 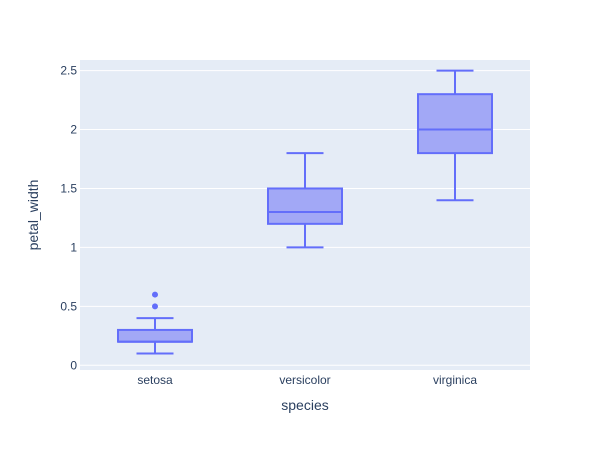 I want to click on y-tick-label: 0, so click(x=73, y=365).